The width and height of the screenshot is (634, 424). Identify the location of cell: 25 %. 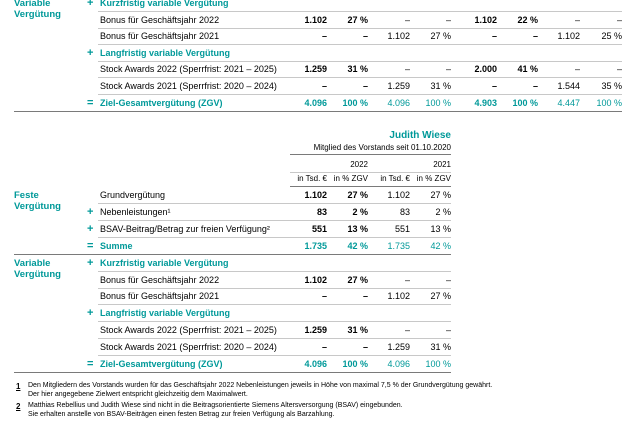
(611, 36).